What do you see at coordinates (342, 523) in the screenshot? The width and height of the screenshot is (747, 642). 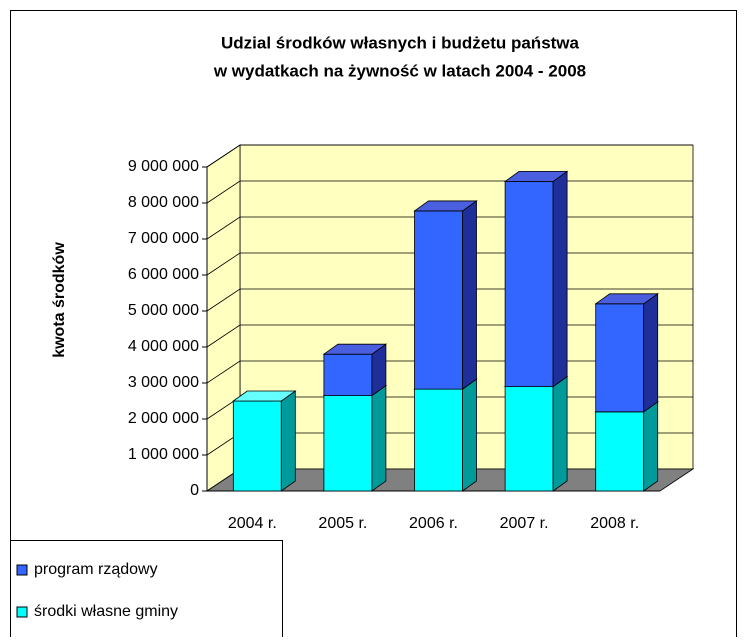 I see `x-tick-label: 2005 r.` at bounding box center [342, 523].